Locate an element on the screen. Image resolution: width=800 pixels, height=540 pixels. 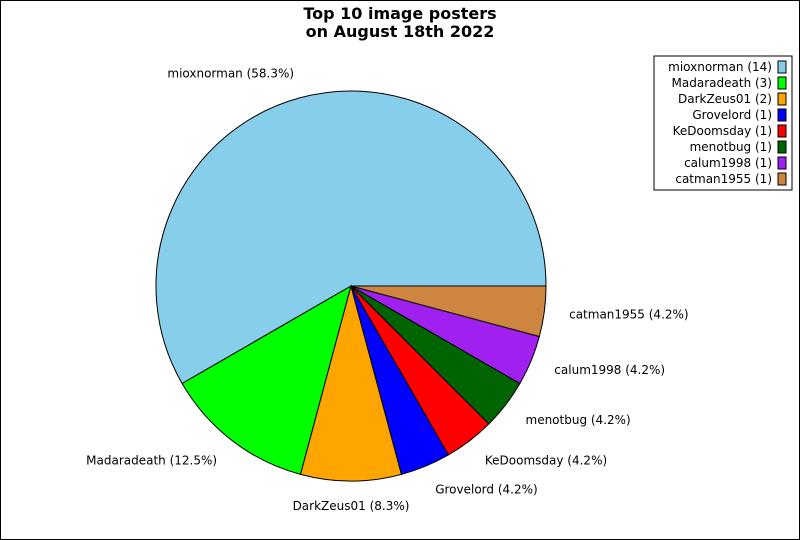
slice-label-madaradeath: Madaradeath (12.5%) is located at coordinates (151, 461).